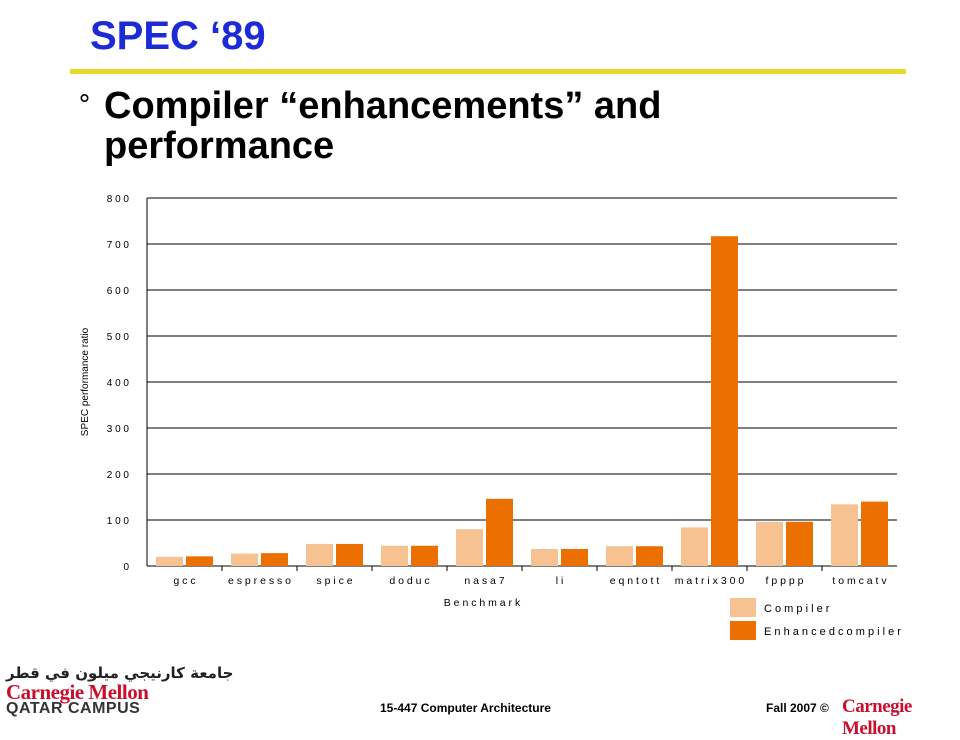  I want to click on y-tick-label: 2 0 0, so click(118, 475).